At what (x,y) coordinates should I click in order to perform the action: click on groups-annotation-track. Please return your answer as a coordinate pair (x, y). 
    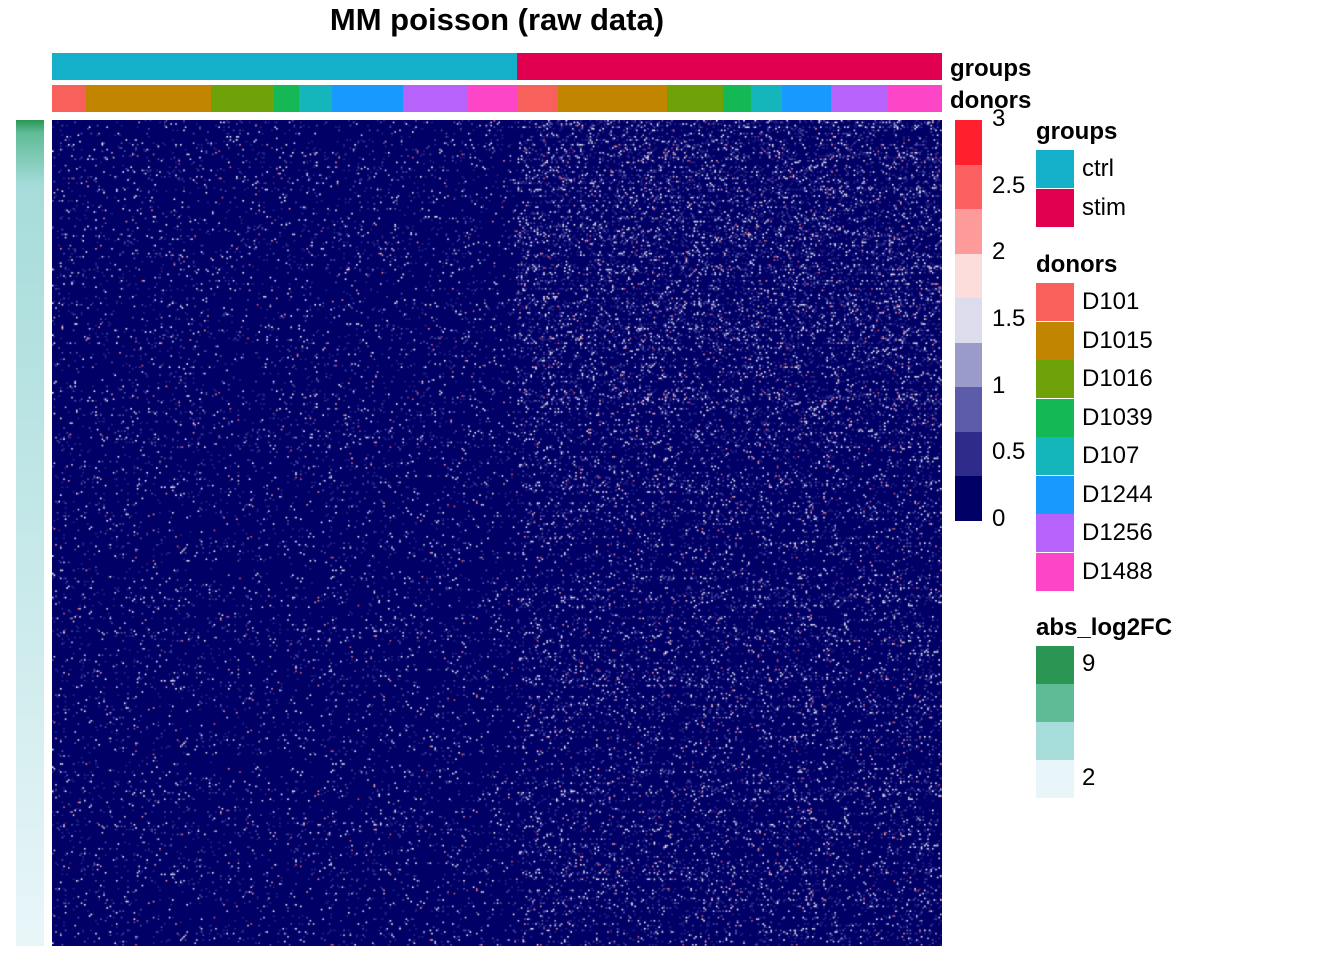
    Looking at the image, I should click on (497, 66).